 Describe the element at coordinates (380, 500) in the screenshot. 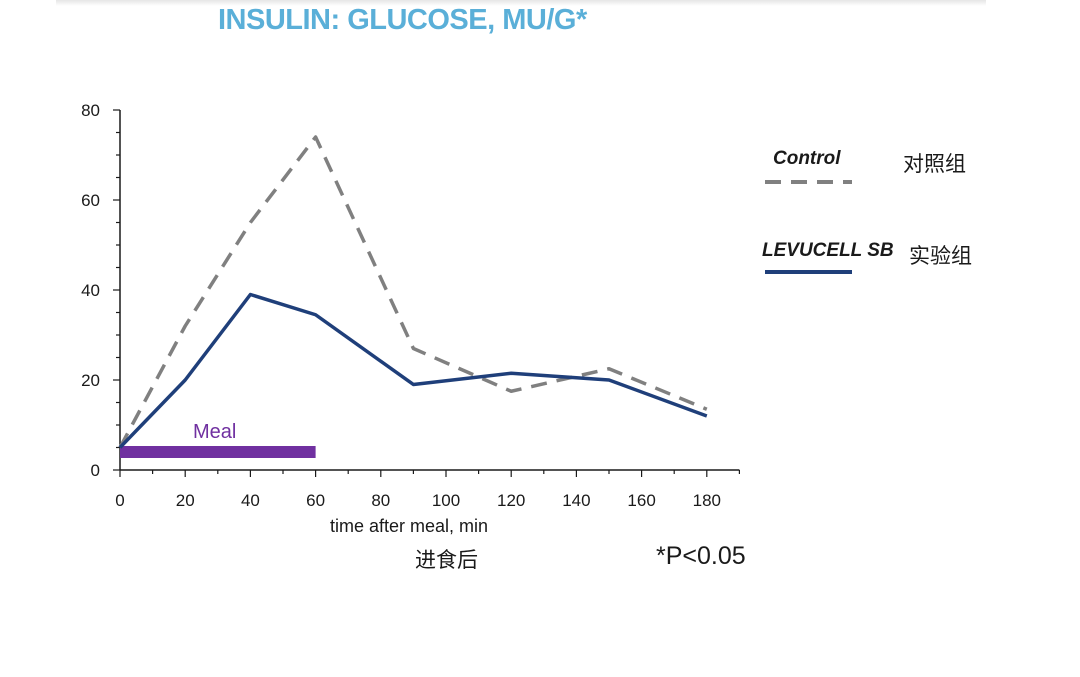

I see `x-tick-label: 80` at that location.